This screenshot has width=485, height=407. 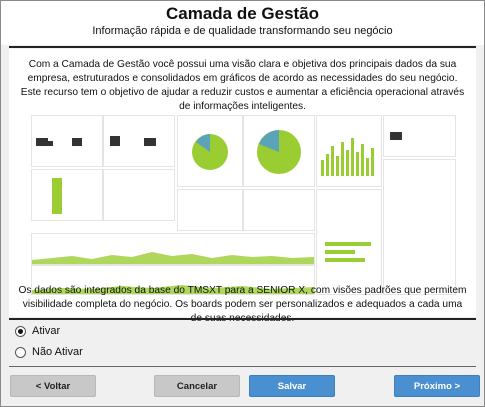 I want to click on single-bar-panel, so click(x=67, y=195).